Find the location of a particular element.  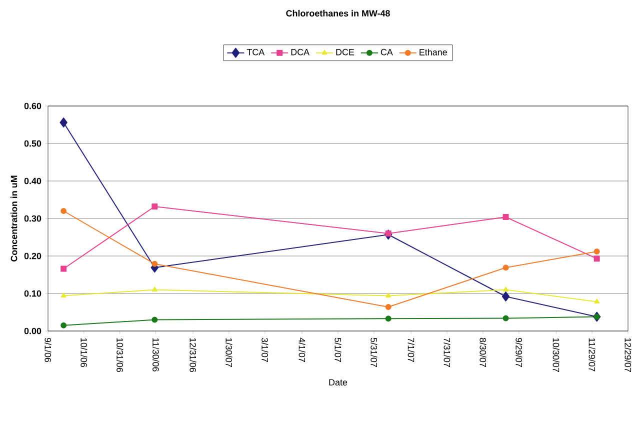

x-tick-label: 11/29/07 is located at coordinates (592, 355).